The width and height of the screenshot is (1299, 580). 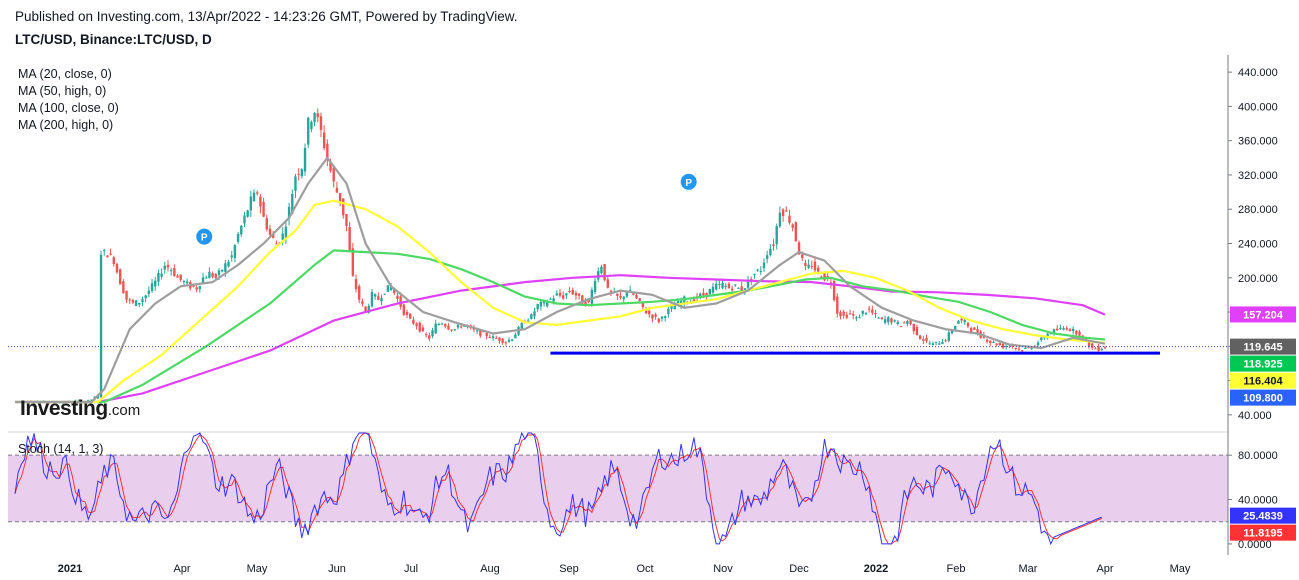 I want to click on y-tick-label: 360.000, so click(x=1258, y=142).